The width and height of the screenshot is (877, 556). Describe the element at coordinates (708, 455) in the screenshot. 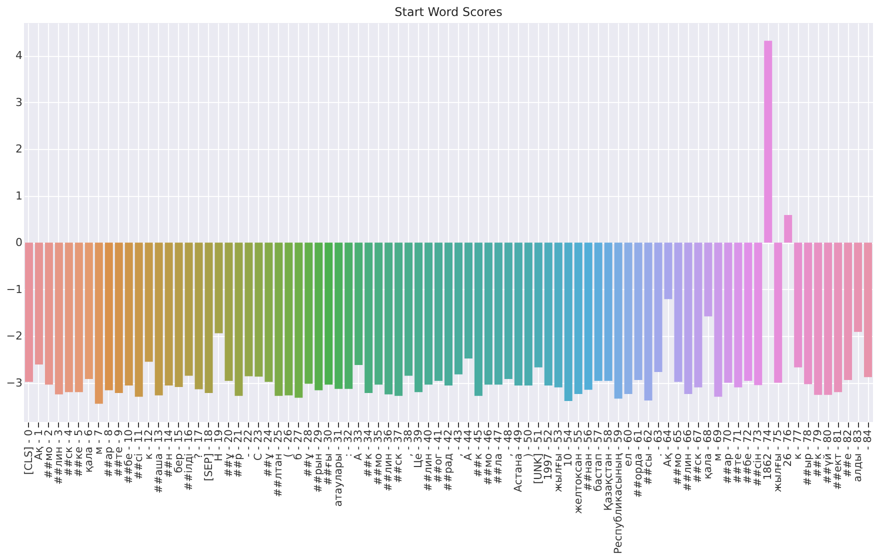

I see `x-tick-label: қала - 68` at that location.